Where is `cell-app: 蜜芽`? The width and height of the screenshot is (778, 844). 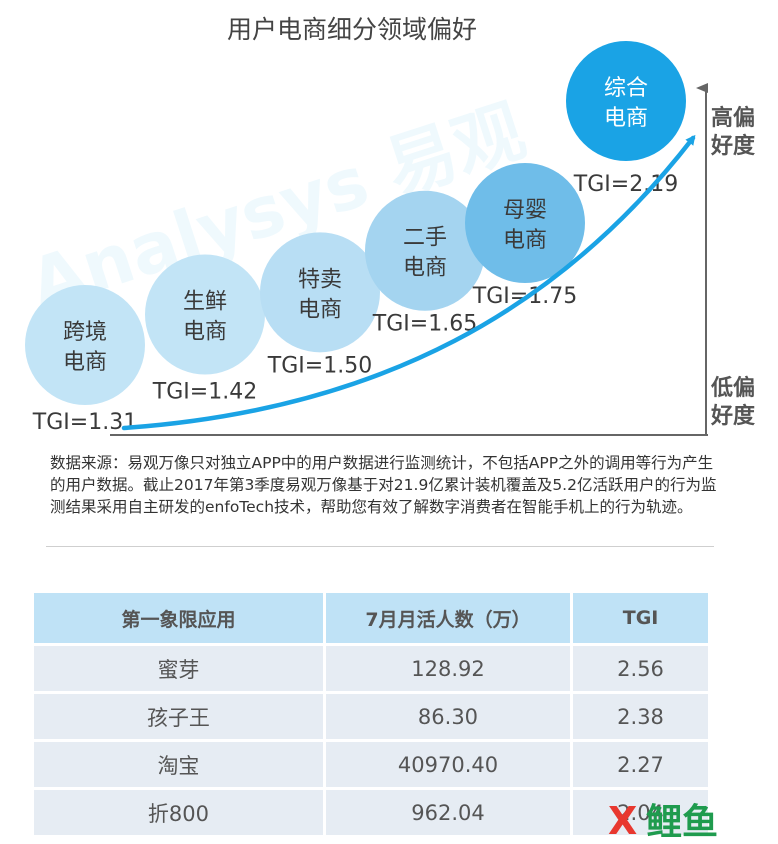
cell-app: 蜜芽 is located at coordinates (178, 668).